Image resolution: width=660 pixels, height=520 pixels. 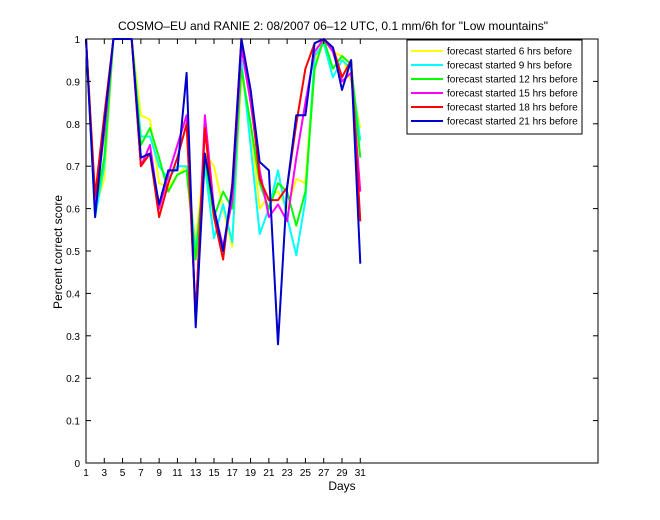 I want to click on y-tick-label: 0.9, so click(x=73, y=82).